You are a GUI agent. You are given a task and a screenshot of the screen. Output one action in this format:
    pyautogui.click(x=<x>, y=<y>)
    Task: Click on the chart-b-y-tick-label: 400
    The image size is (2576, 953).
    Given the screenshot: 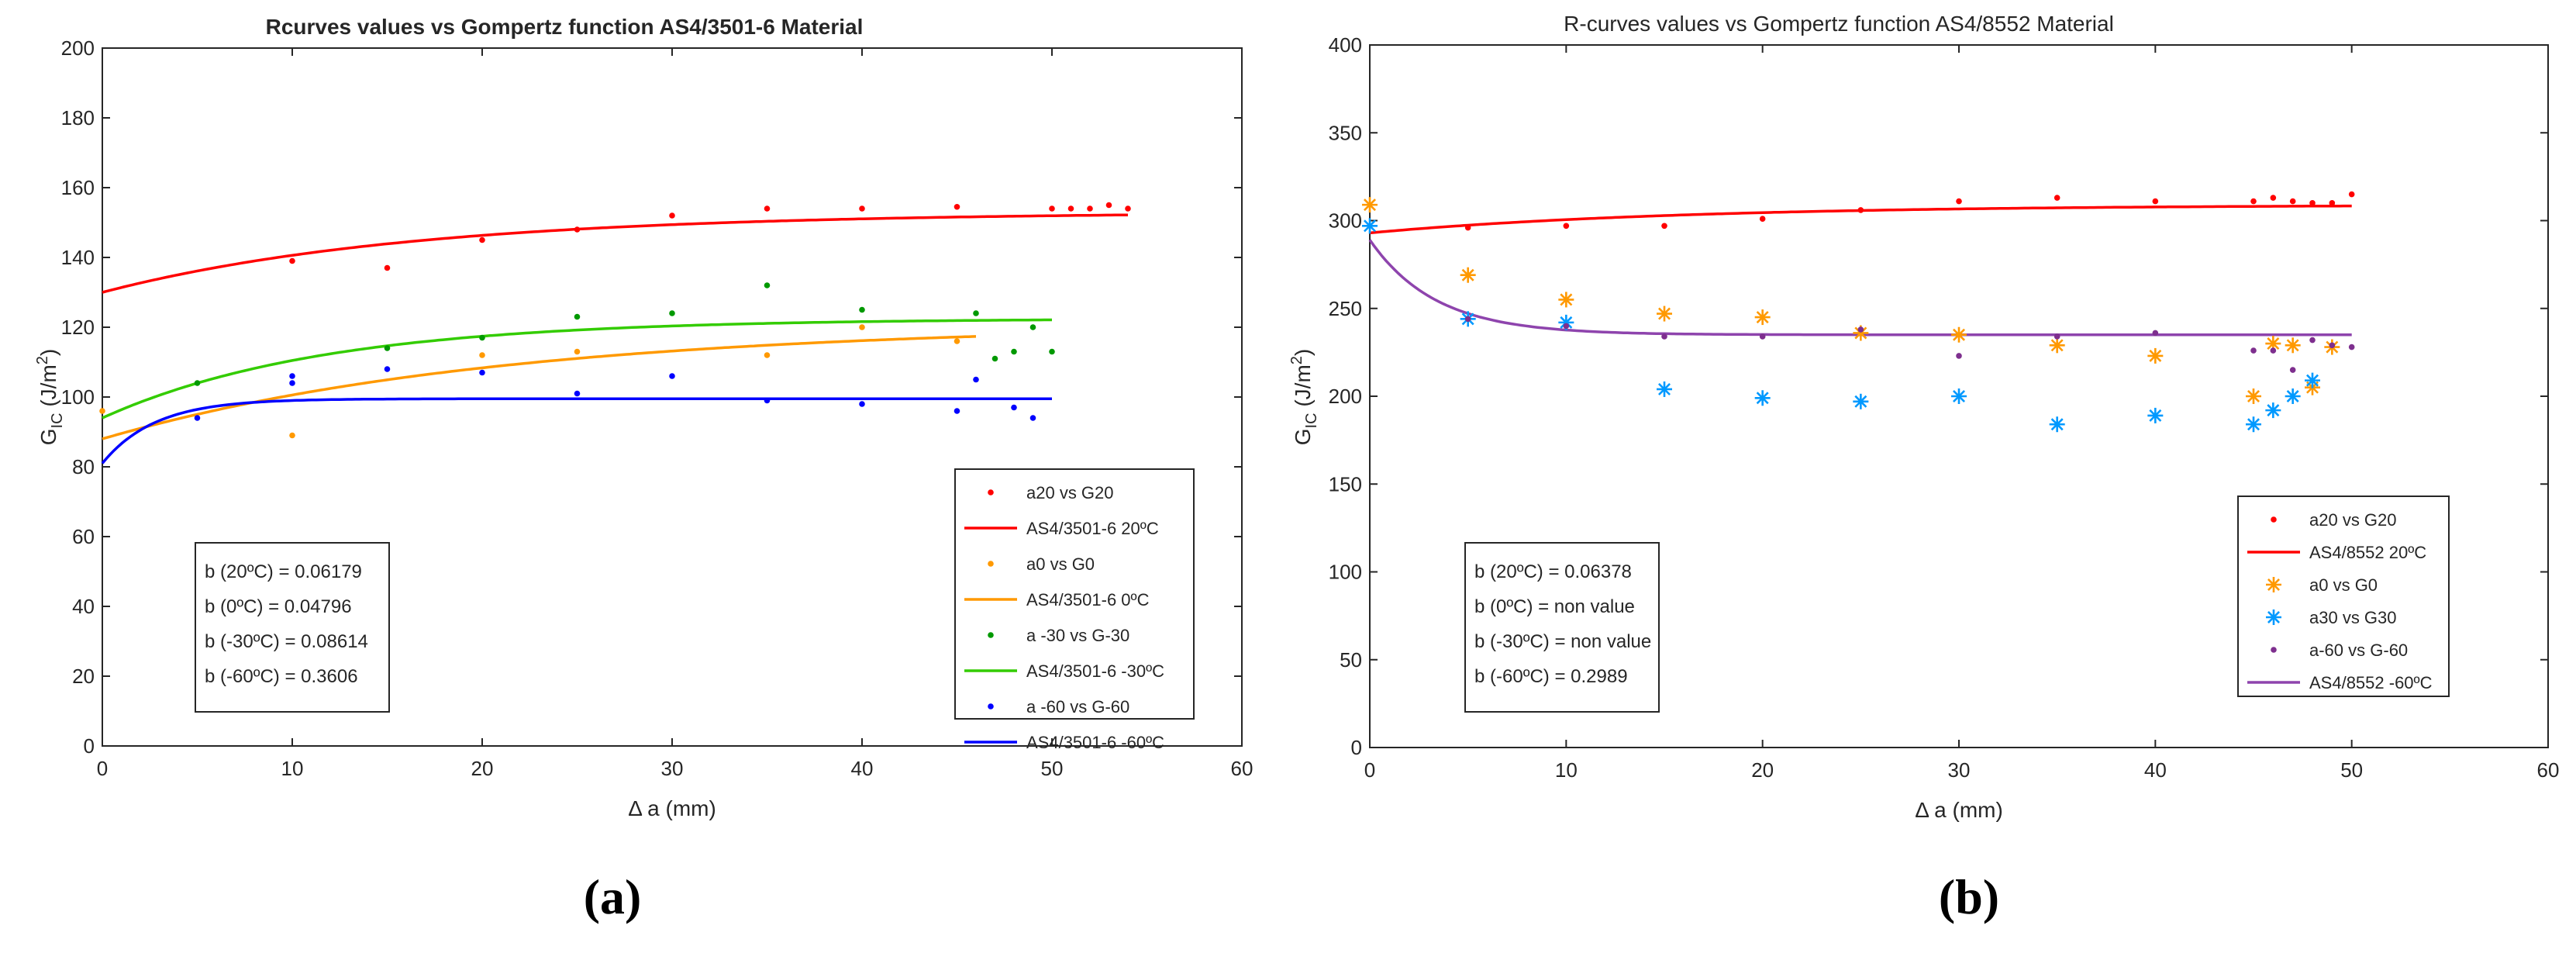 What is the action you would take?
    pyautogui.click(x=1345, y=45)
    